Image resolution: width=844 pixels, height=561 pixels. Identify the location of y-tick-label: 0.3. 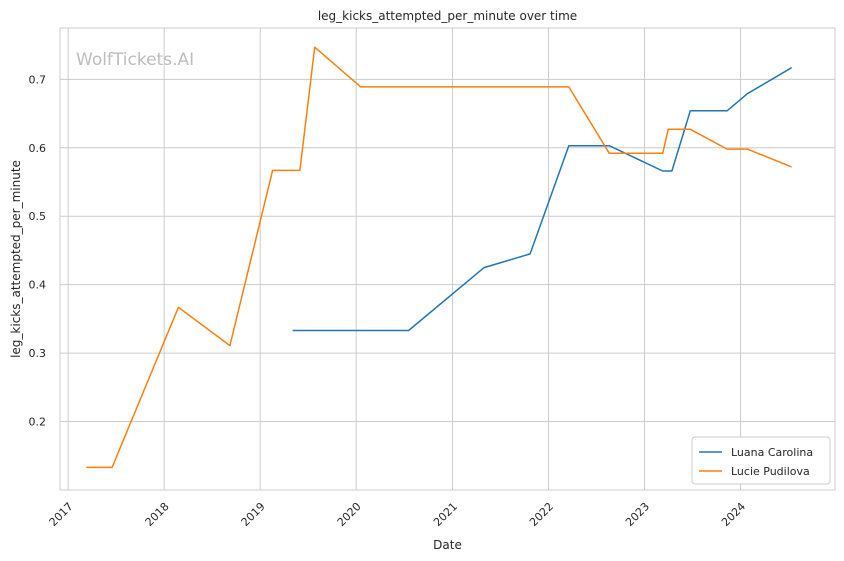
(38, 353).